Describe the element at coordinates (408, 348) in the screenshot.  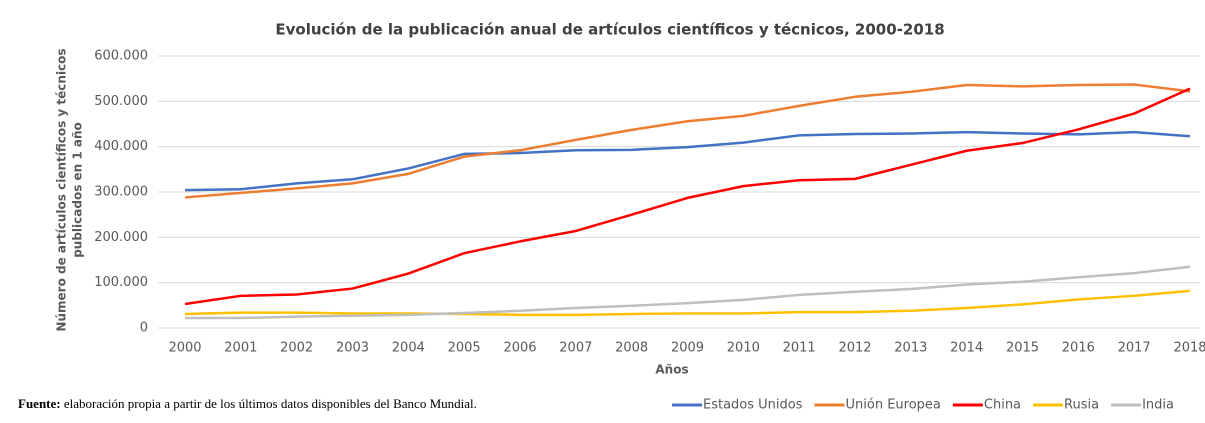
I see `x-tick-label: 2004` at that location.